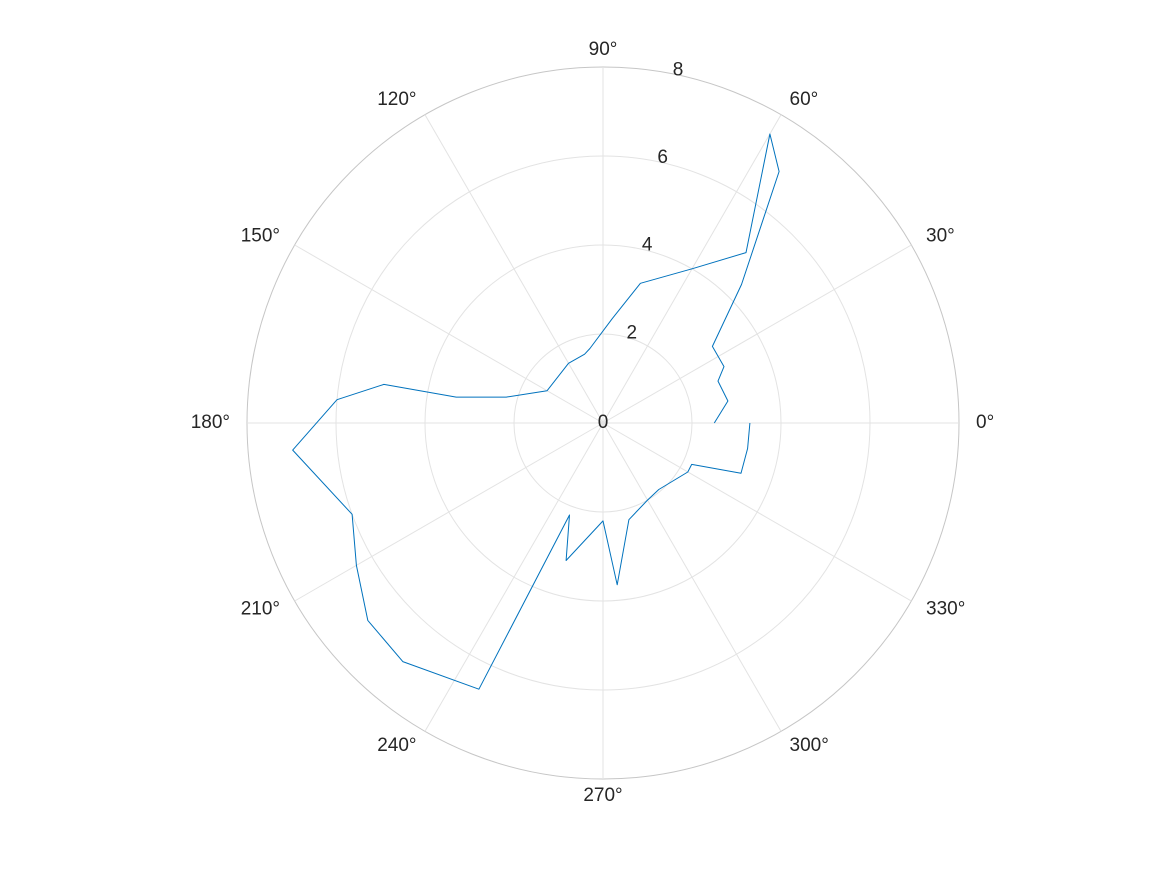 This screenshot has width=1167, height=875. Describe the element at coordinates (260, 236) in the screenshot. I see `theta-tick-label-150: 150°` at that location.